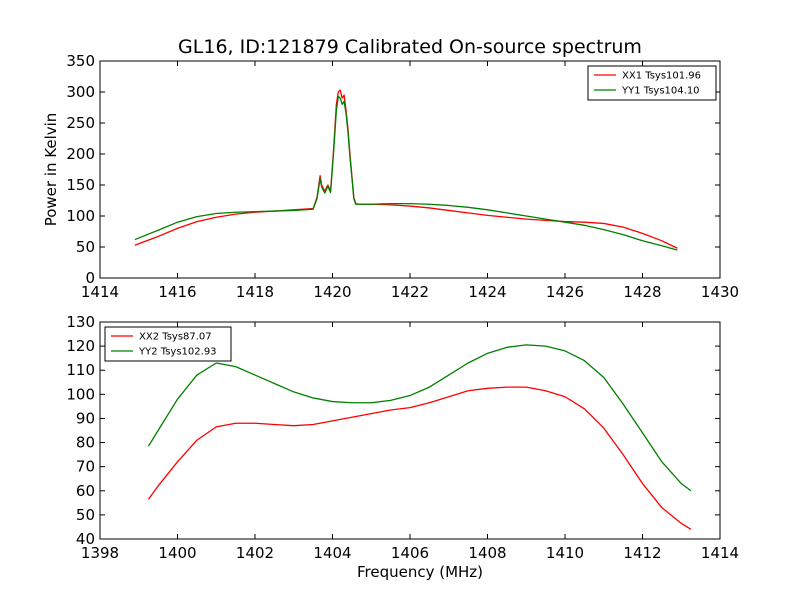  Describe the element at coordinates (100, 553) in the screenshot. I see `x-tick-label: 1398` at that location.